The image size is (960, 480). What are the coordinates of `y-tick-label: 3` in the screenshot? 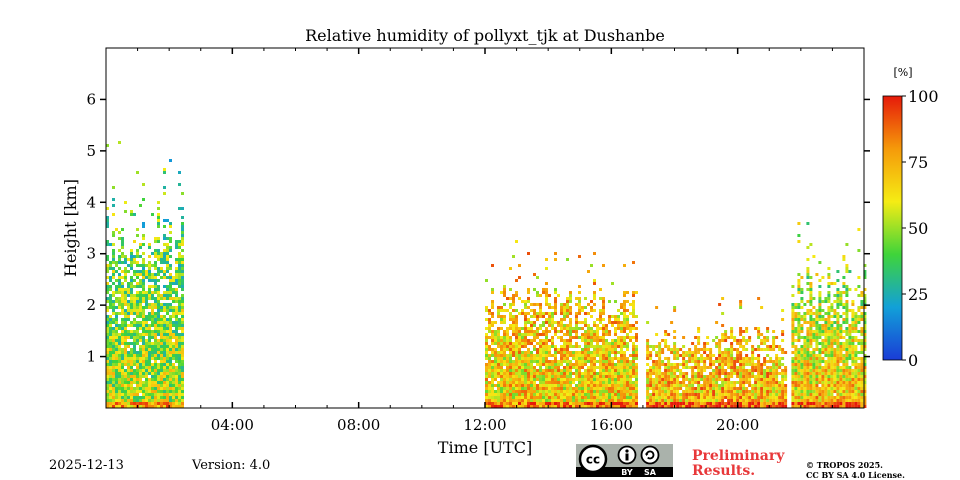 It's located at (91, 254).